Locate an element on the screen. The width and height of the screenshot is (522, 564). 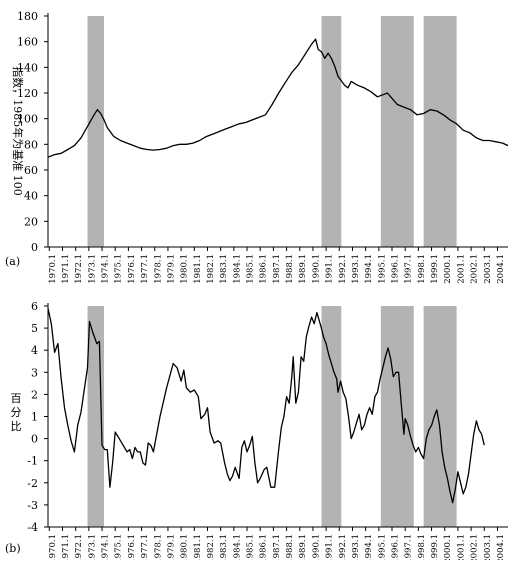
panel-b-x-tick-label: 2003.1 is located at coordinates (488, 547).